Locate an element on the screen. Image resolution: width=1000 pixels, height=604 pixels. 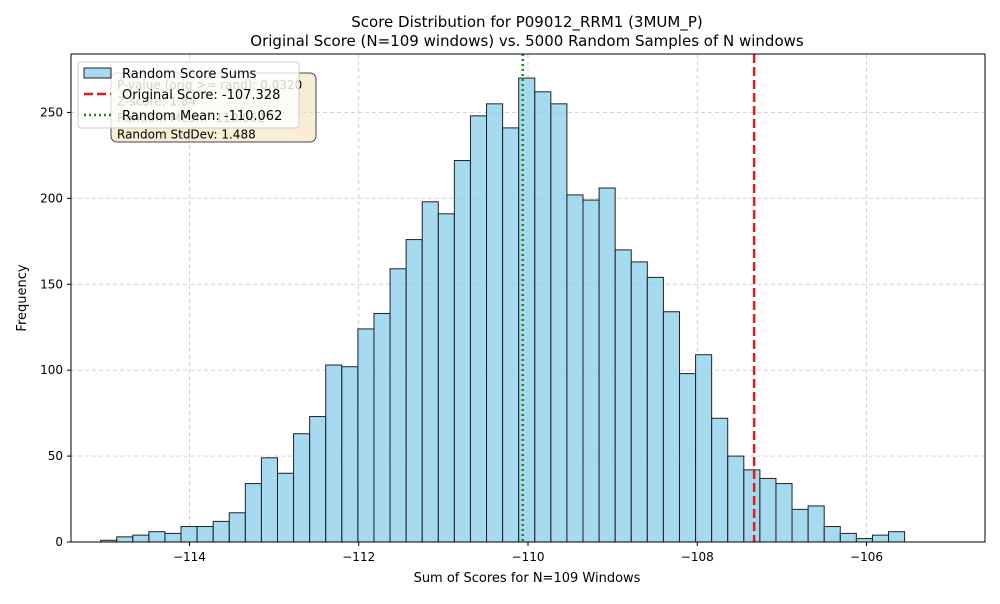
x-tick-label: −108 is located at coordinates (697, 557).